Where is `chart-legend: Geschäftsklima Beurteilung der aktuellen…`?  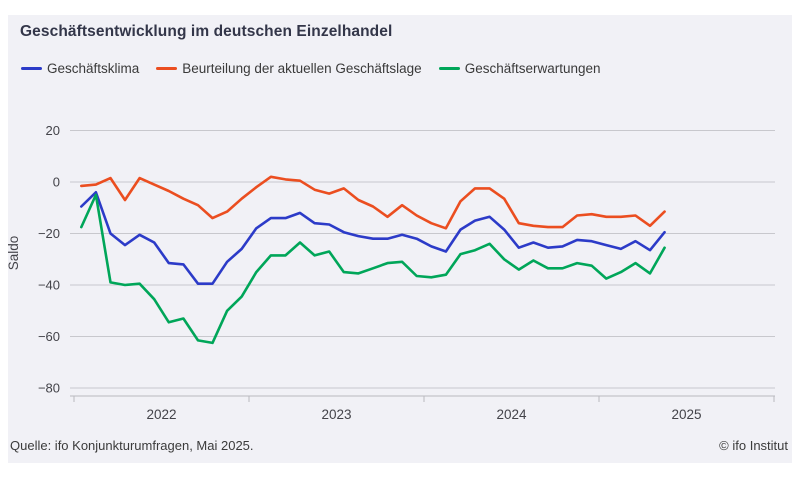 chart-legend: Geschäftsklima Beurteilung der aktuellen… is located at coordinates (311, 68).